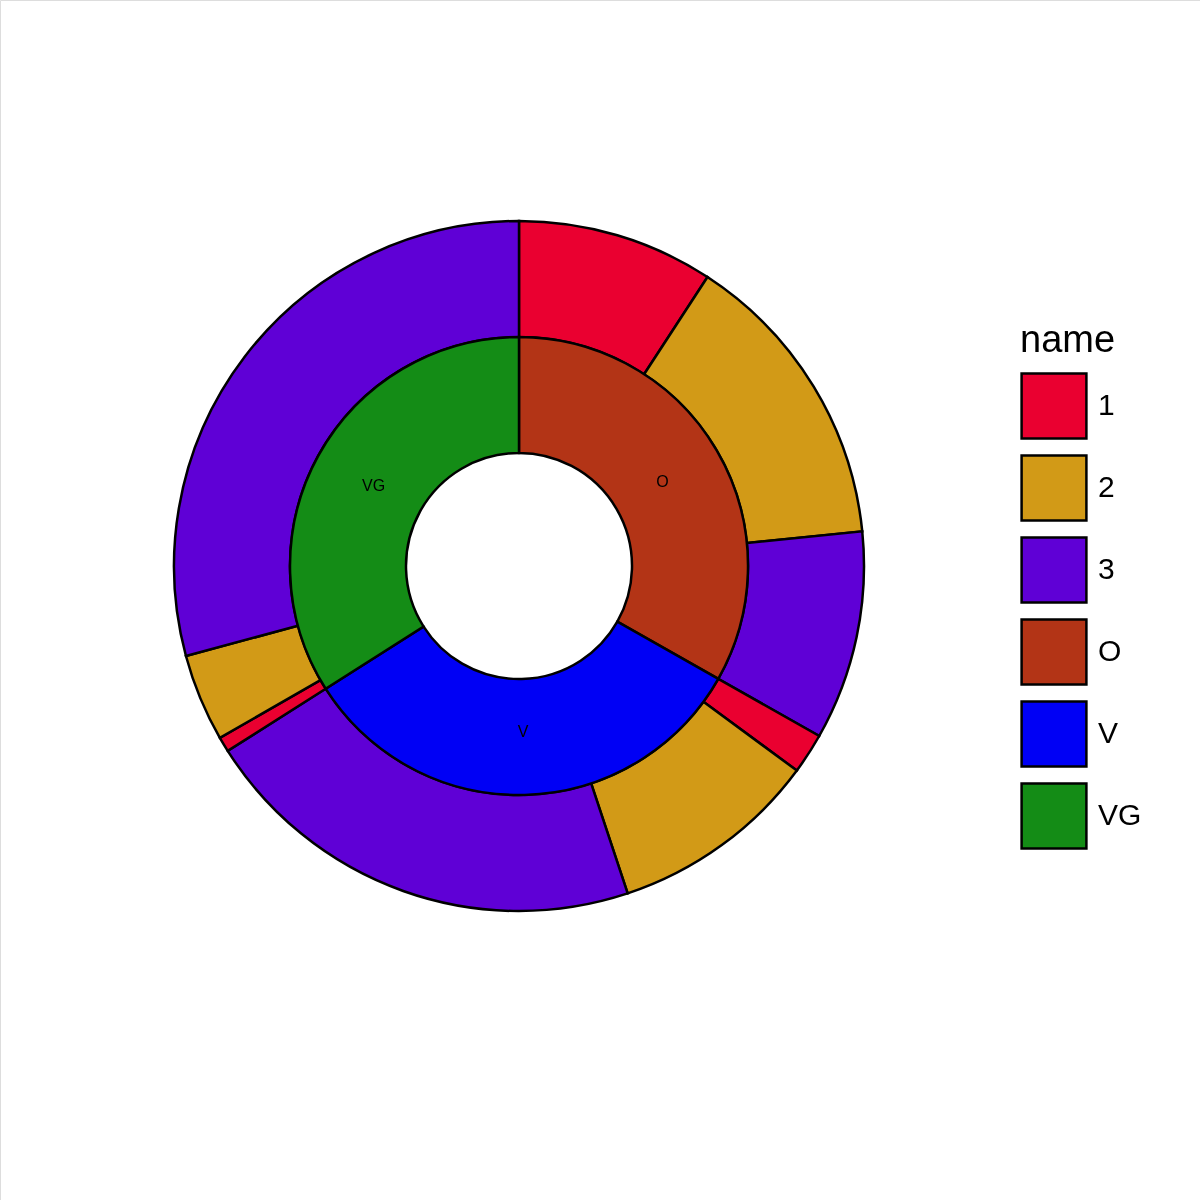 This screenshot has height=1200, width=1200. I want to click on slice-label: O, so click(662, 482).